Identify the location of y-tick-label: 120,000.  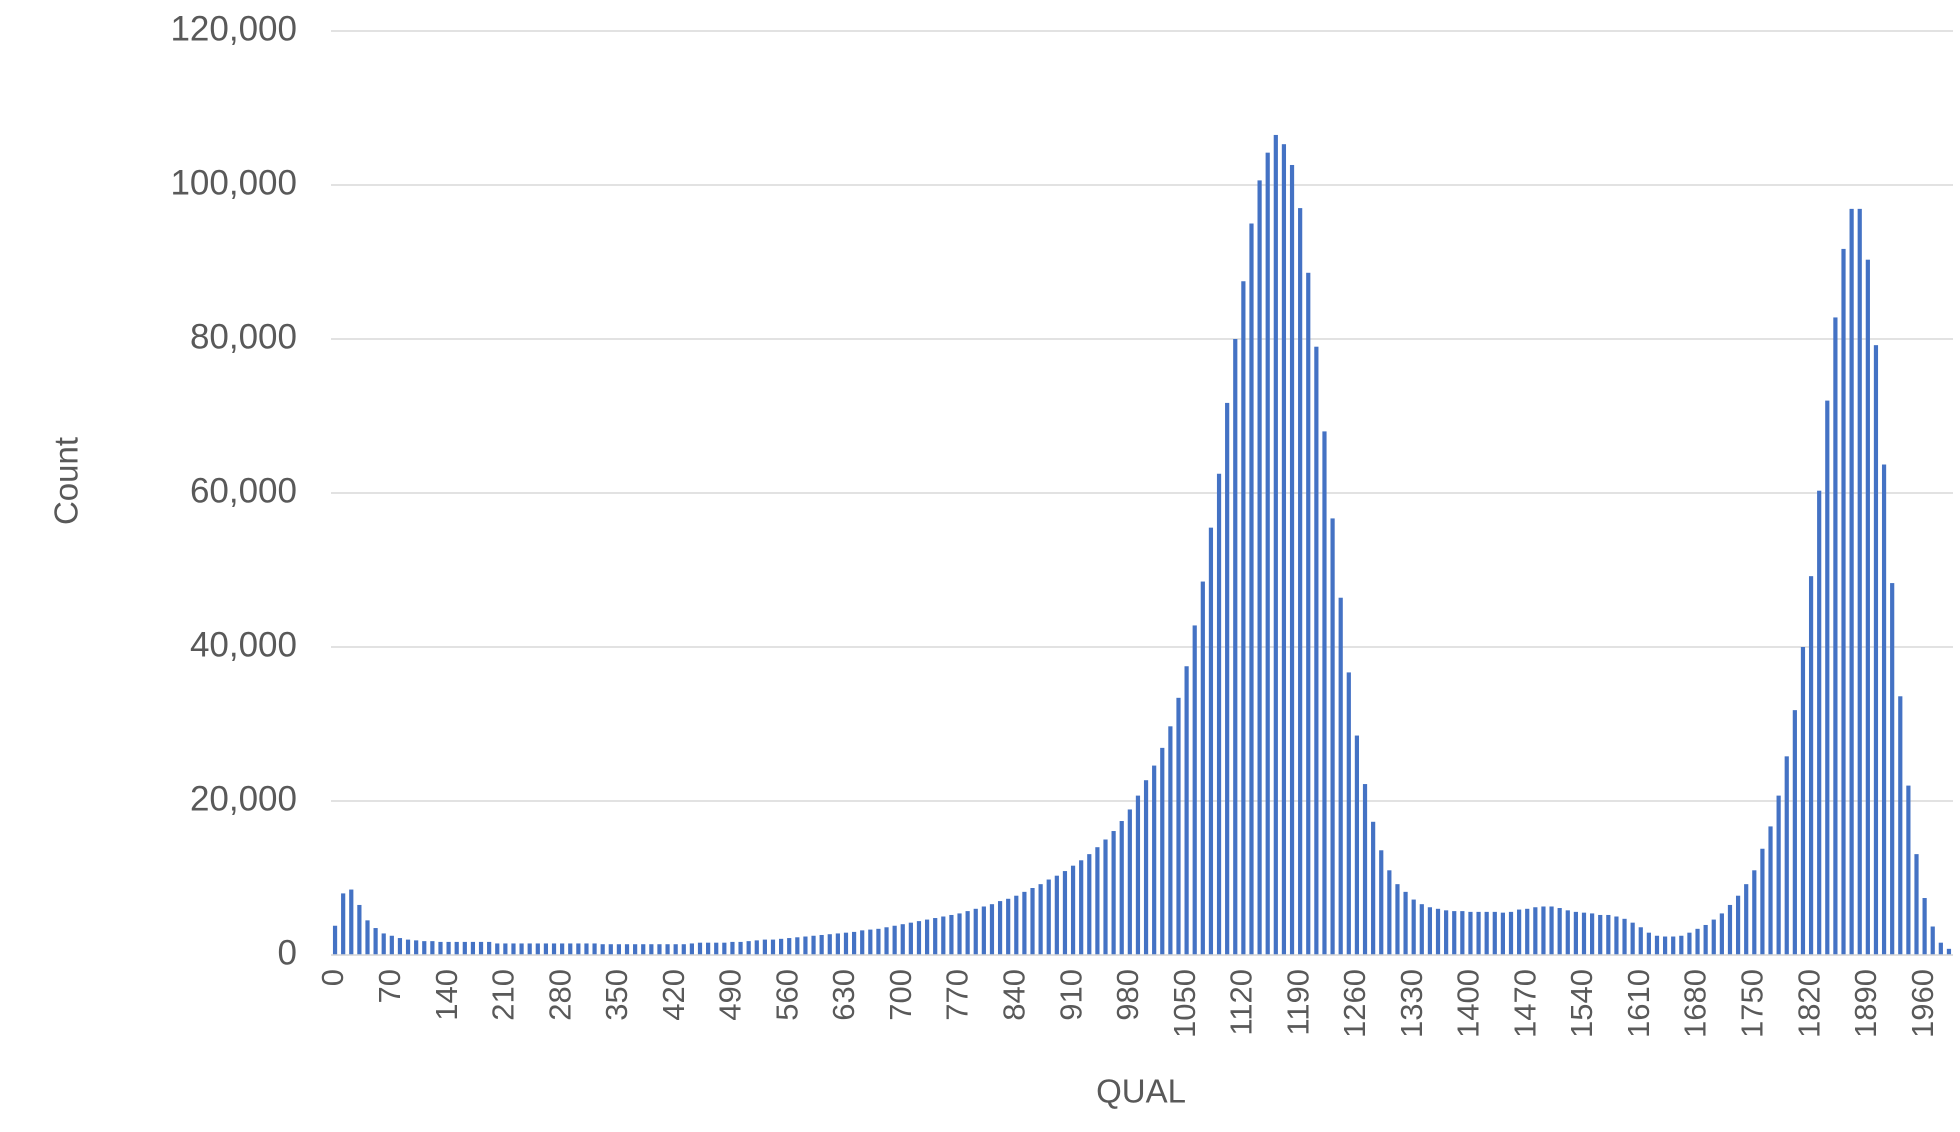
(233, 28).